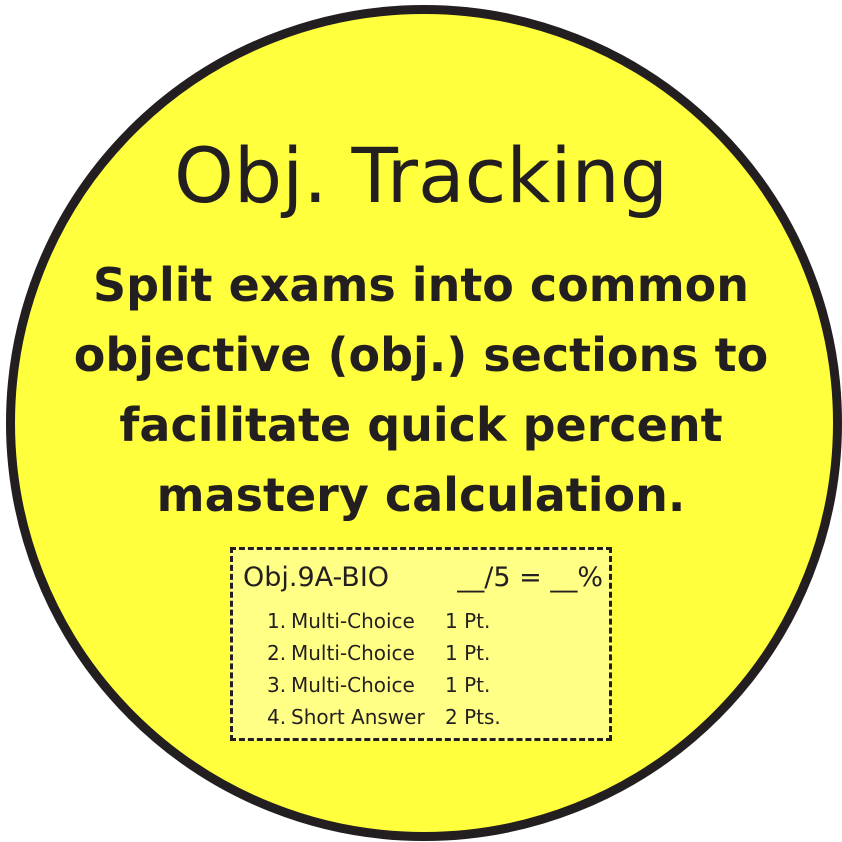 This screenshot has width=842, height=842. I want to click on question-item: 3. Multi-Choice 1 Pt., so click(378, 685).